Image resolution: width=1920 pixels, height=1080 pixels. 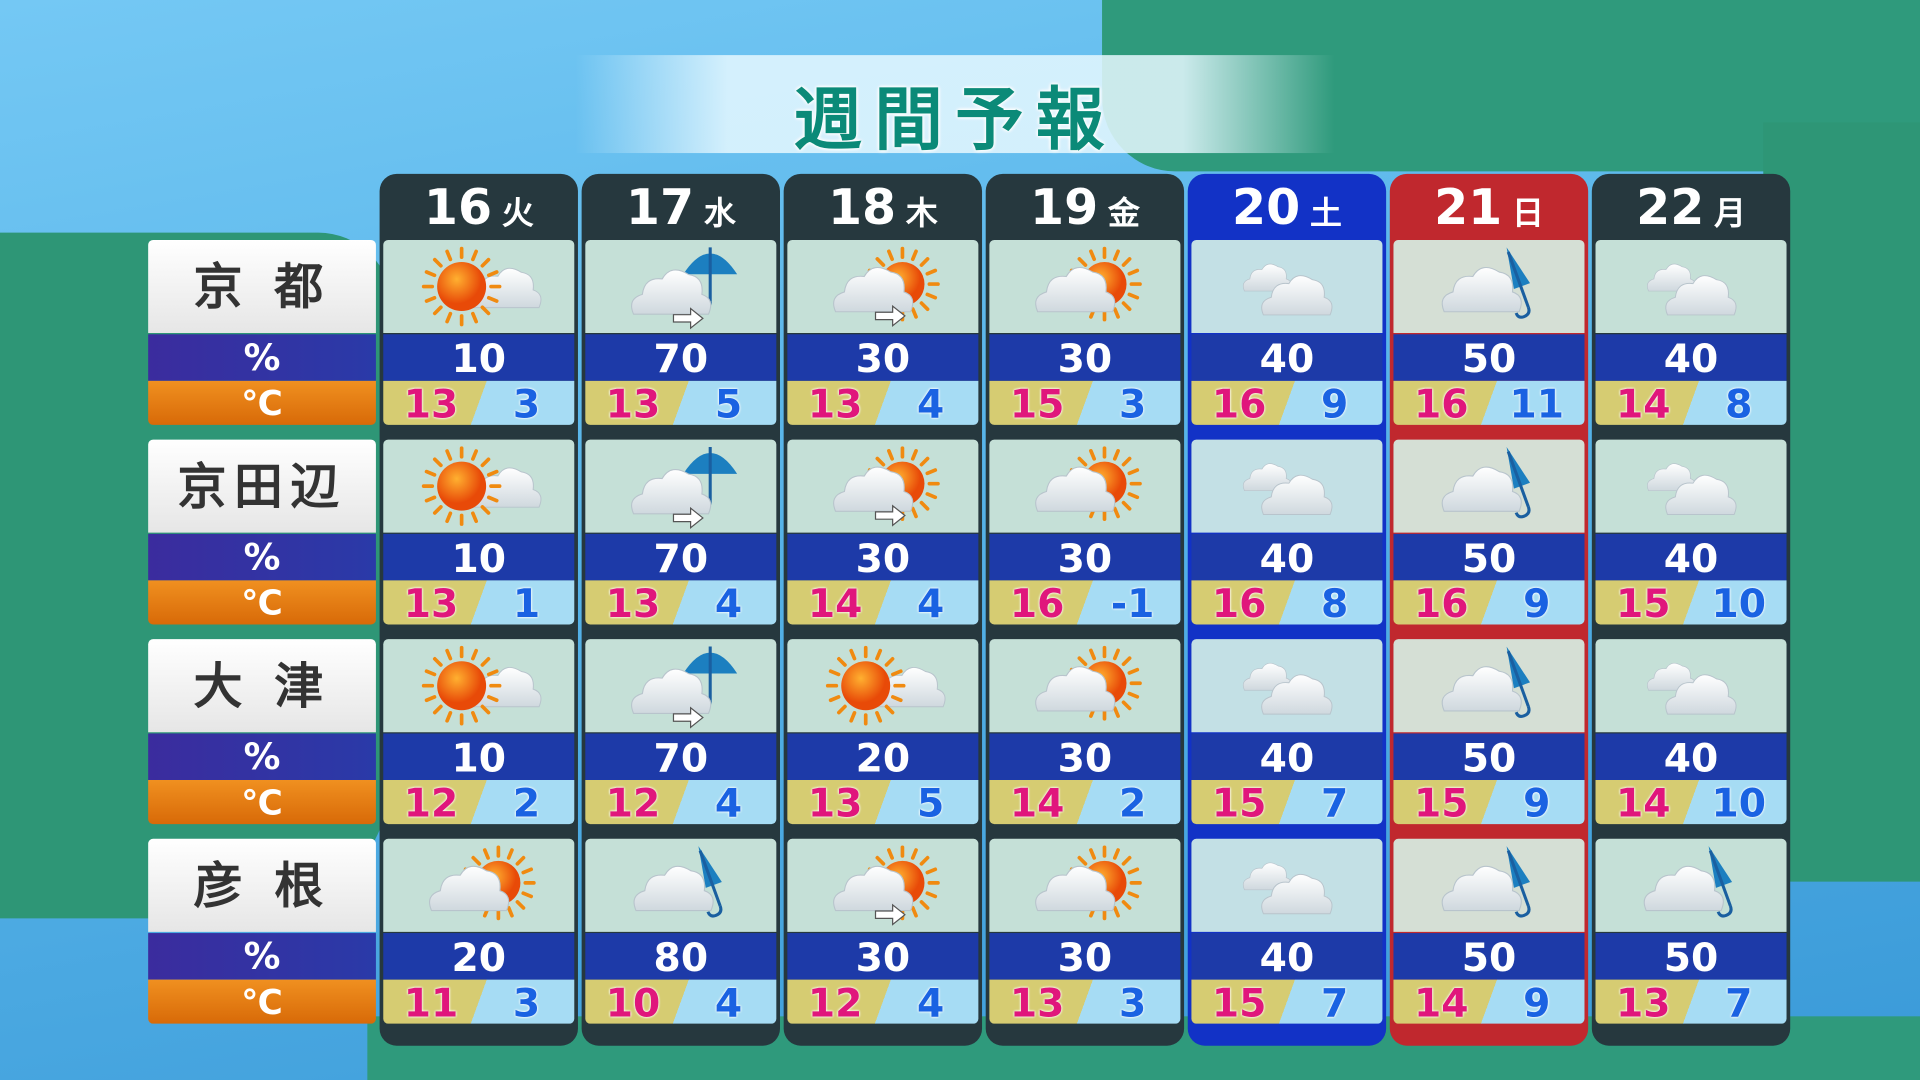 I want to click on day-date: 20, so click(x=1266, y=208).